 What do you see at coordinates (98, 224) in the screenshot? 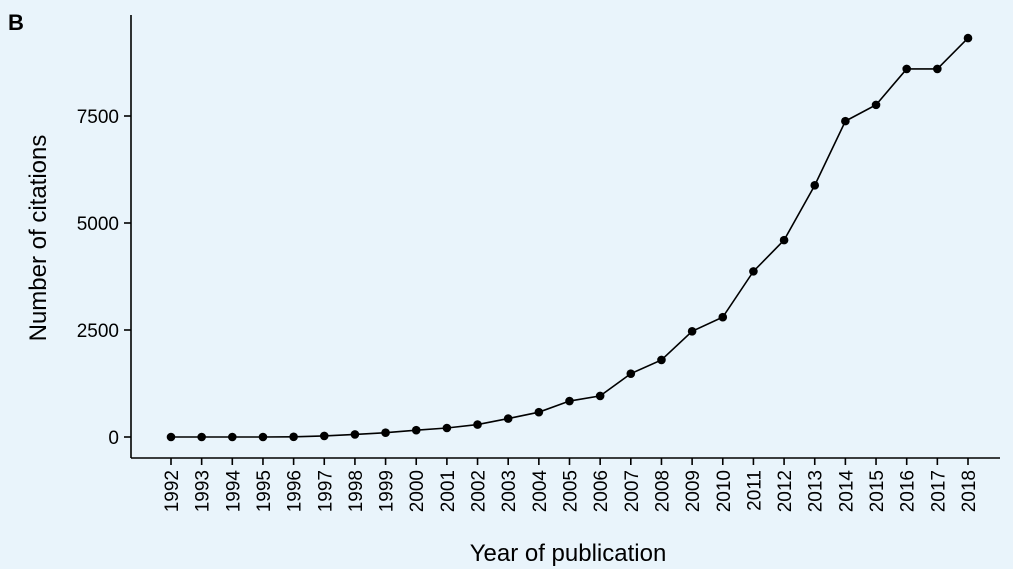
I see `y-tick-label: 5000` at bounding box center [98, 224].